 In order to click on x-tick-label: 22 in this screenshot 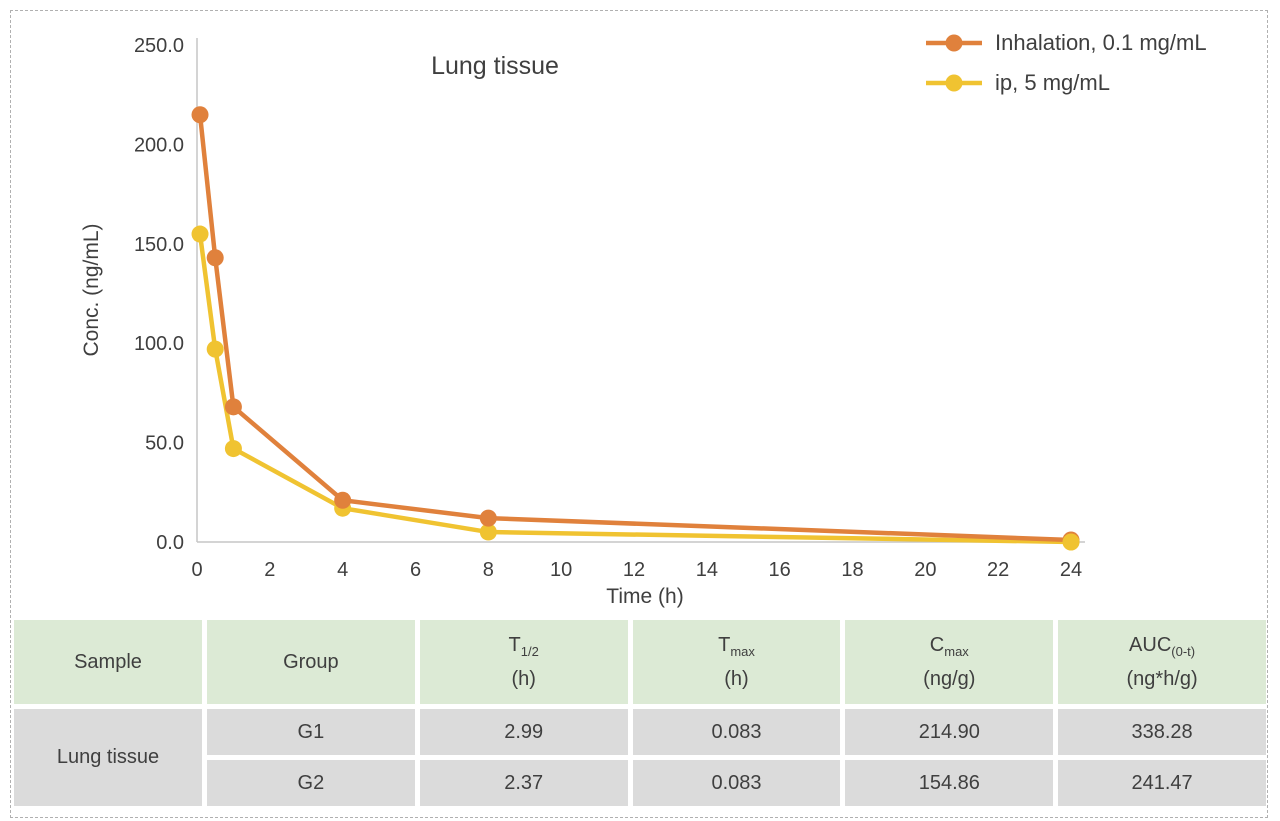, I will do `click(998, 570)`.